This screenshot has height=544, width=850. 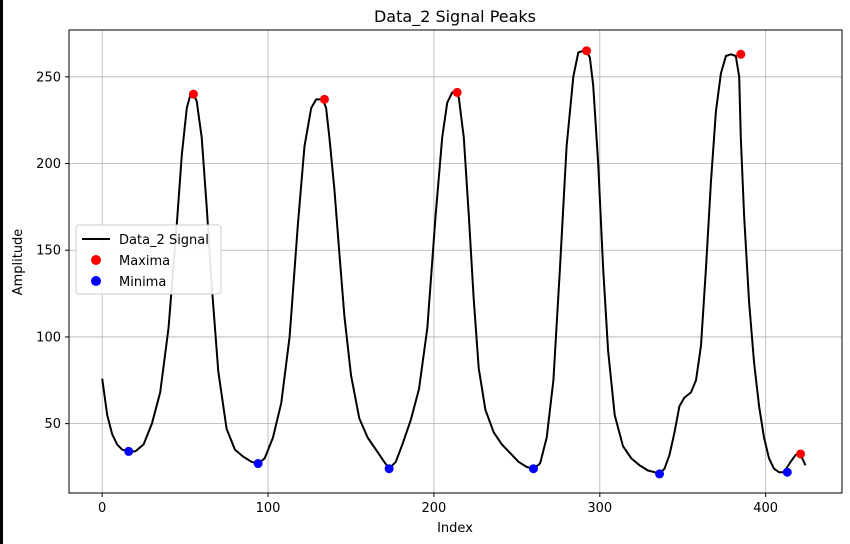 I want to click on y-tick-label: 250, so click(x=48, y=77).